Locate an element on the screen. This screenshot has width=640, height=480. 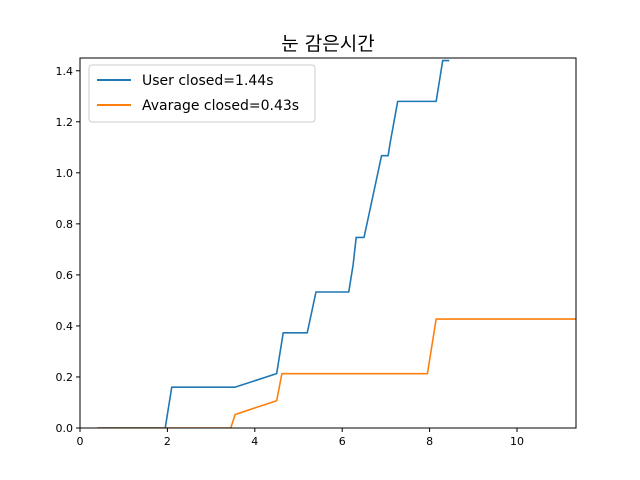
x-tick-label: 4 is located at coordinates (254, 441).